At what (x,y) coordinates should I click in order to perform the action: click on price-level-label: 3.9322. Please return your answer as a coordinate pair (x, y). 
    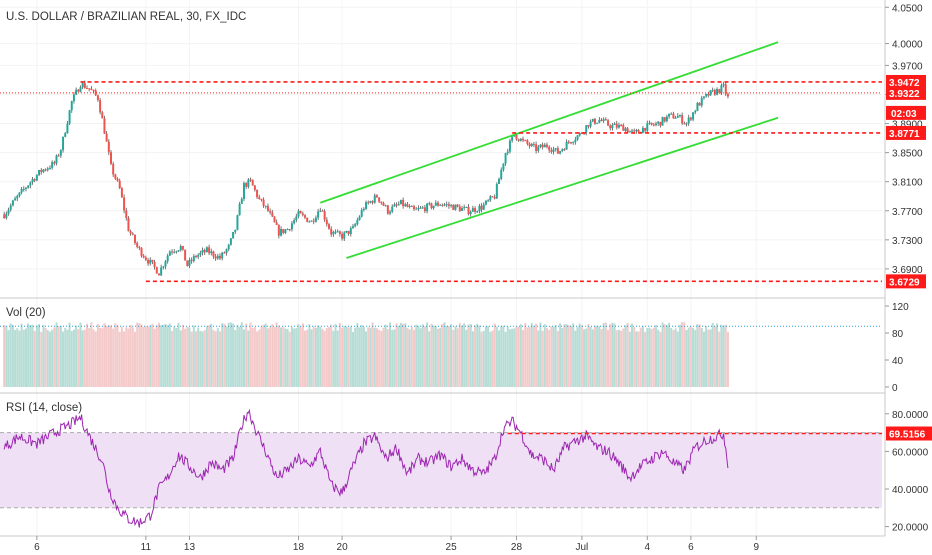
    Looking at the image, I should click on (904, 94).